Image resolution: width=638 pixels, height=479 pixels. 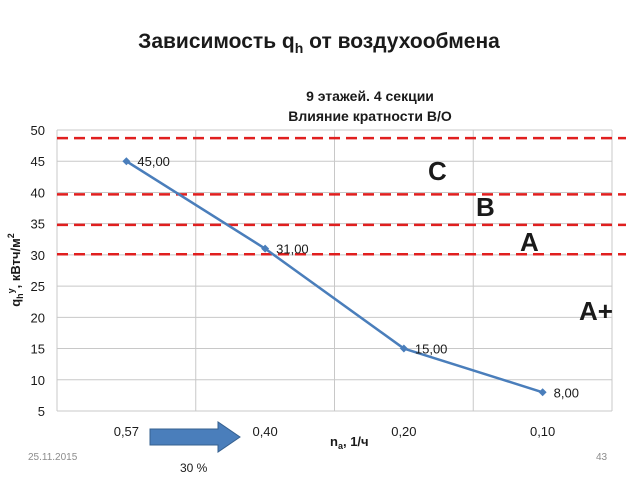 What do you see at coordinates (126, 431) in the screenshot?
I see `x-tick-label: 0,57` at bounding box center [126, 431].